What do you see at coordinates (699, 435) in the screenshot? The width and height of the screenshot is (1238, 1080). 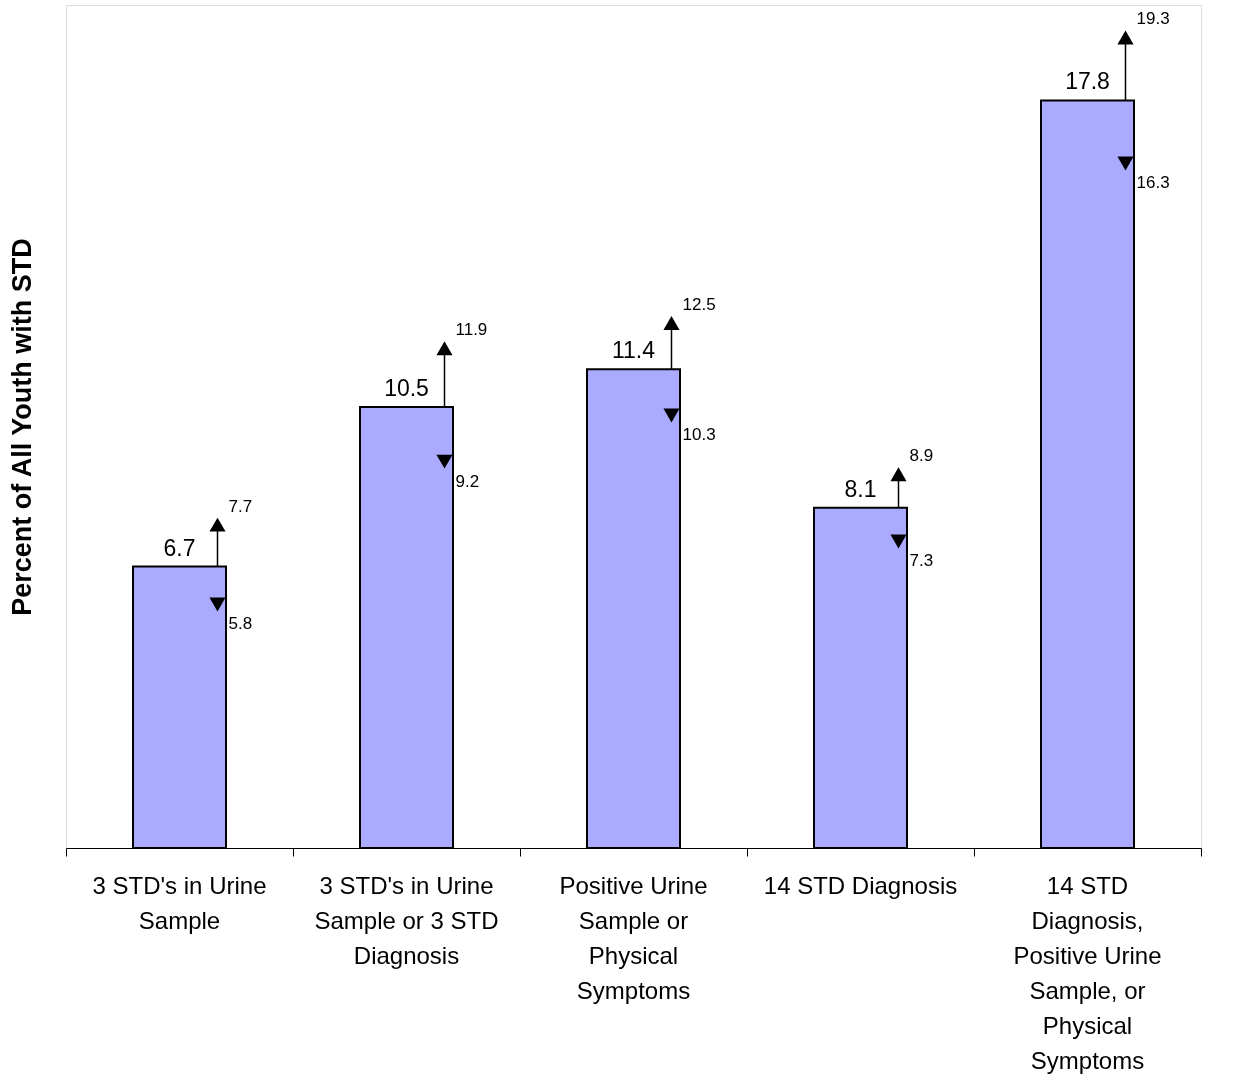 I see `data-label: 10.3` at bounding box center [699, 435].